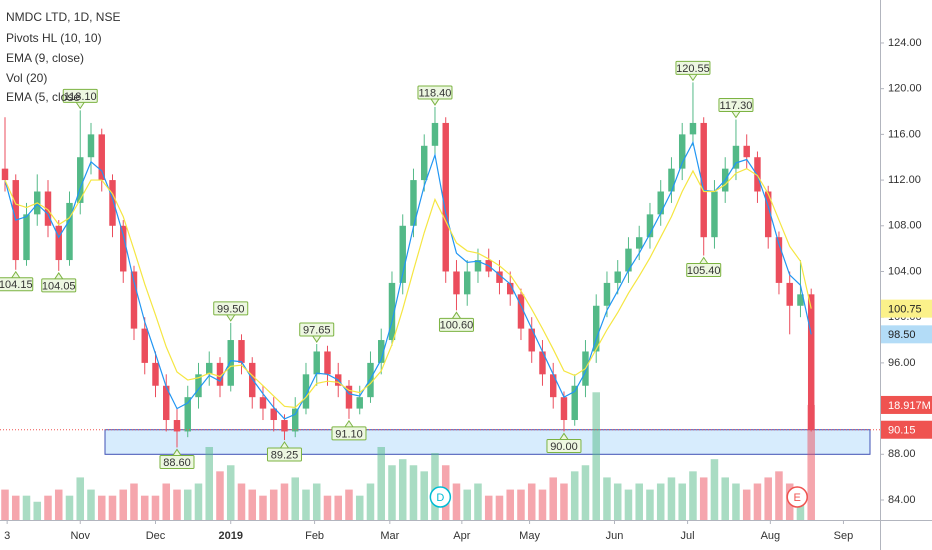 The width and height of the screenshot is (932, 550). Describe the element at coordinates (487, 442) in the screenshot. I see `support-zone` at that location.